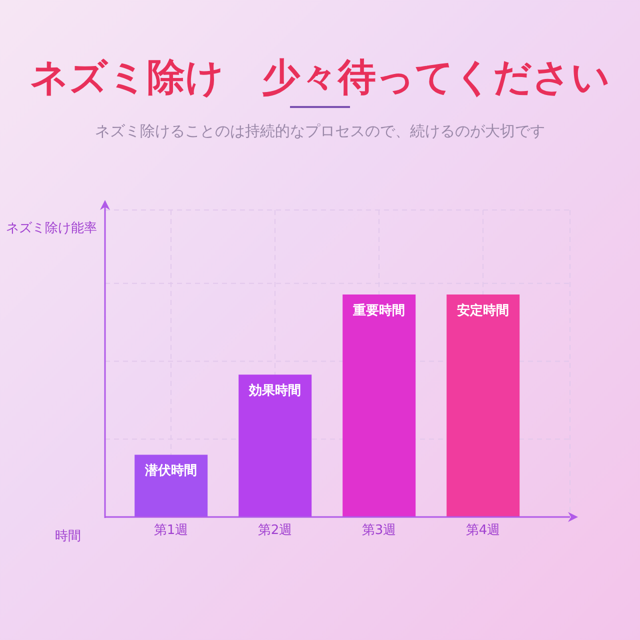 Image resolution: width=640 pixels, height=640 pixels. What do you see at coordinates (275, 530) in the screenshot?
I see `x-tick-label: 第2週` at bounding box center [275, 530].